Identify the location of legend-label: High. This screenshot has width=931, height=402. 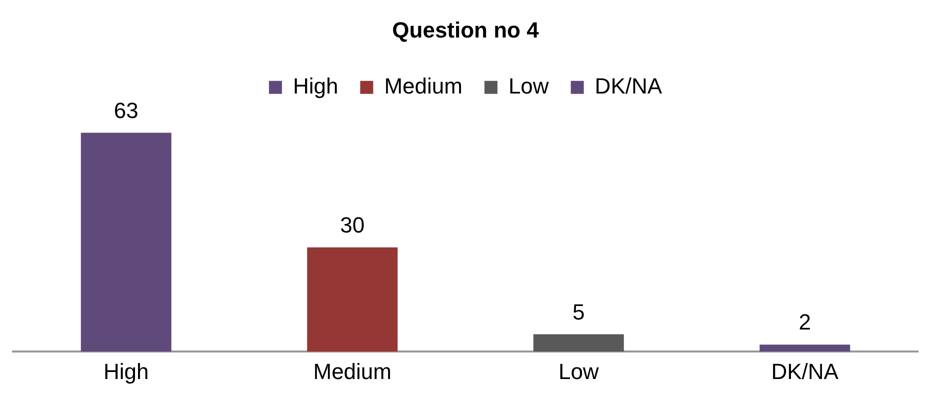
(315, 85).